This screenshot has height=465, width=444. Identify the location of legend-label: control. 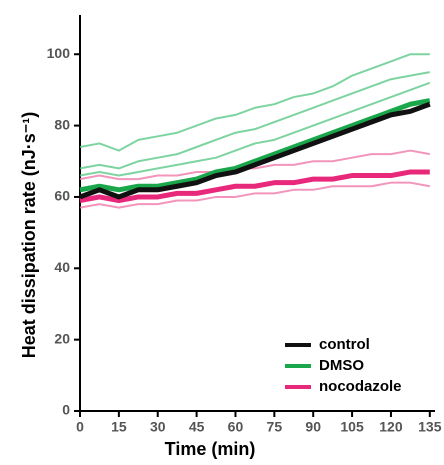
(344, 344).